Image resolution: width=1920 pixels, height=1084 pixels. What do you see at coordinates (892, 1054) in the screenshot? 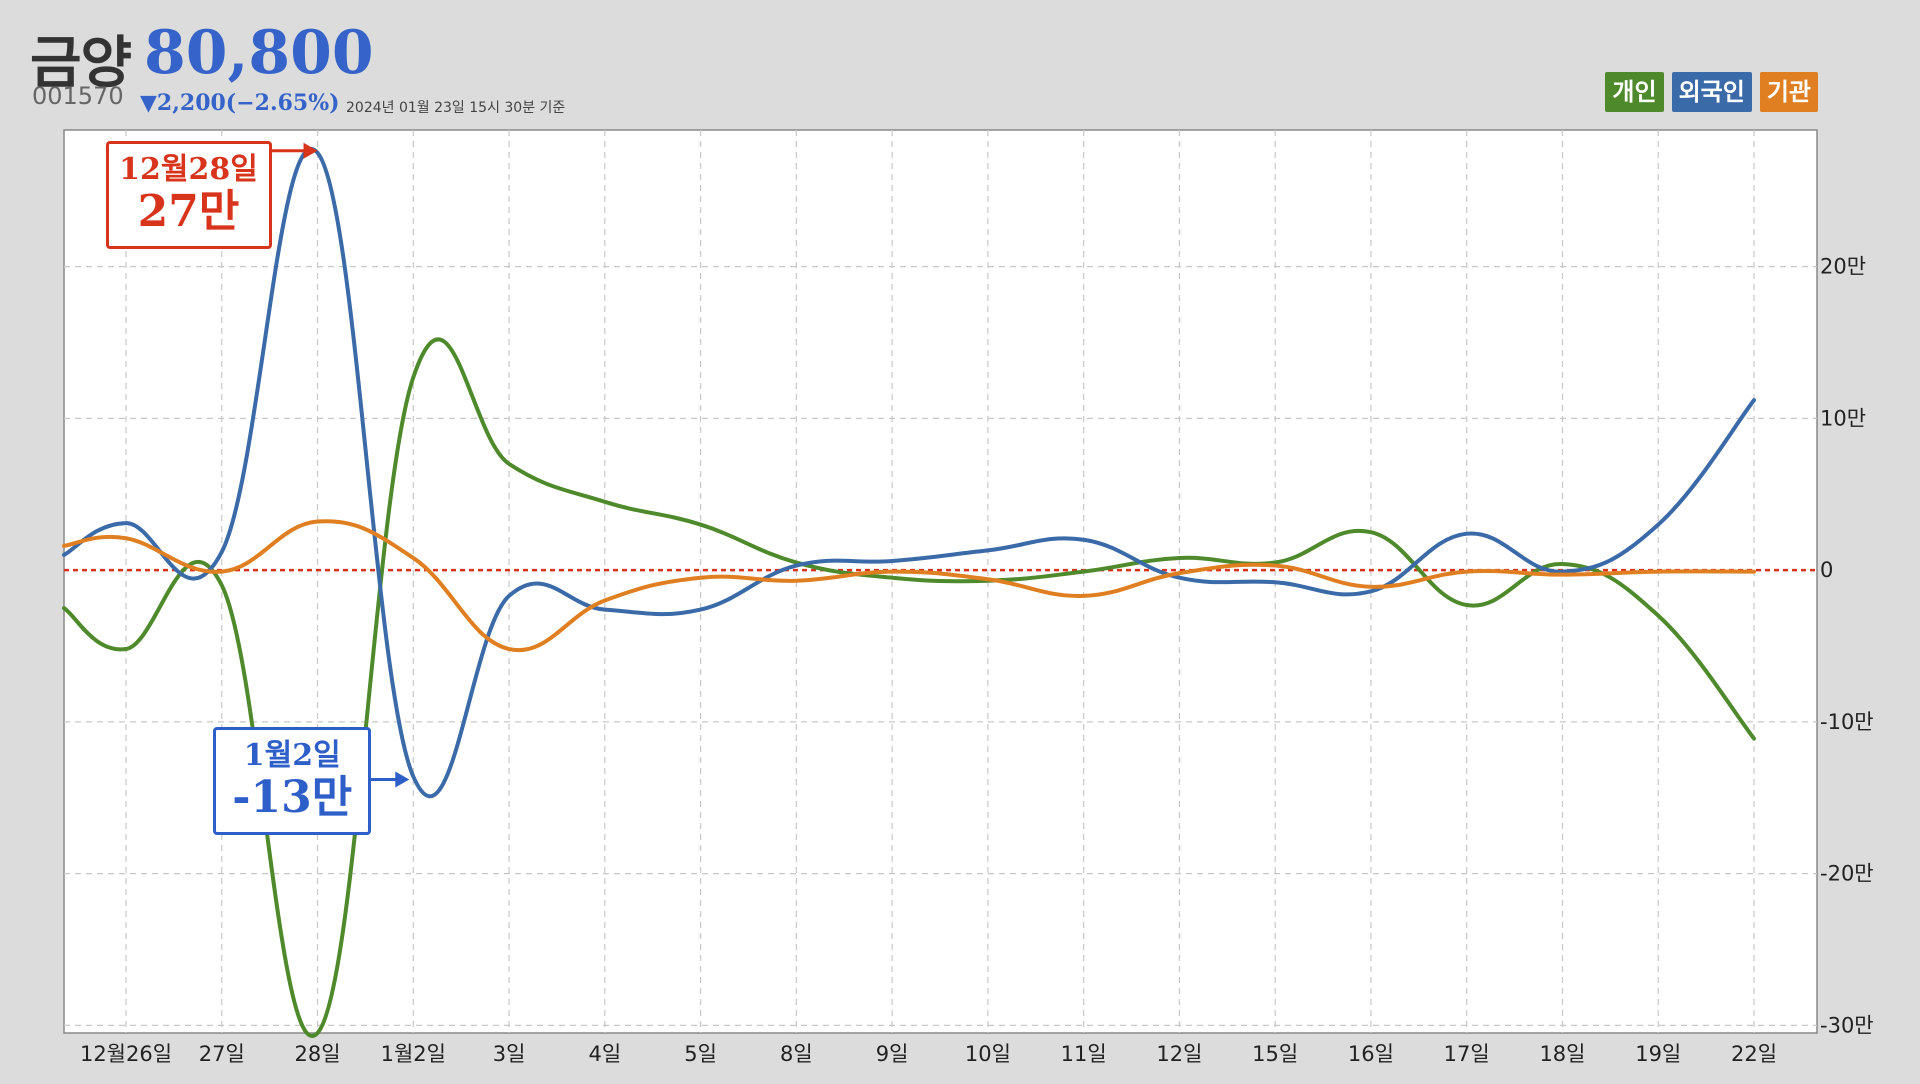
I see `x-tick-label: 9일` at bounding box center [892, 1054].